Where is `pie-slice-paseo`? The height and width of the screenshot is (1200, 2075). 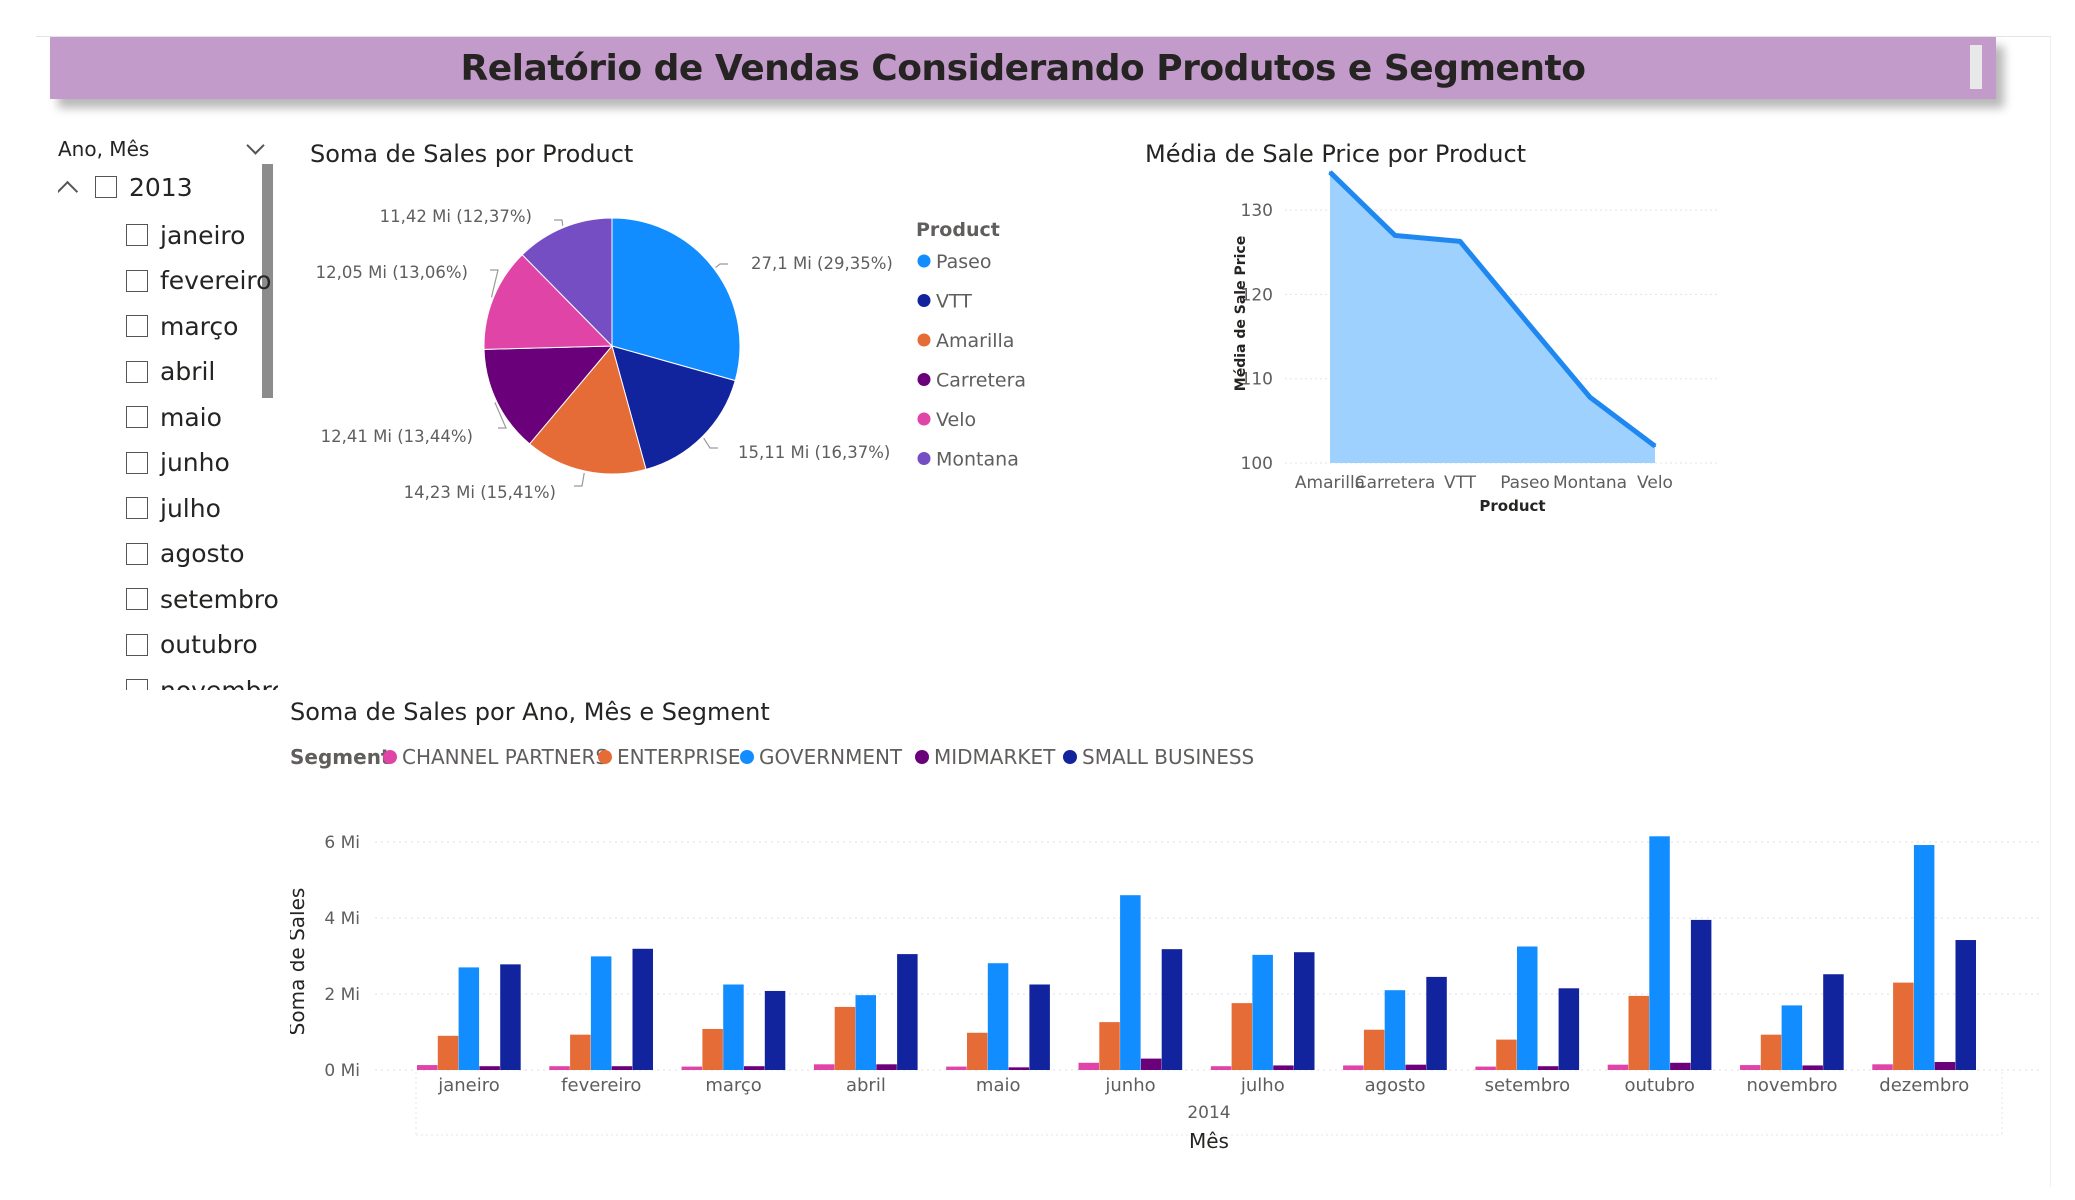
pie-slice-paseo is located at coordinates (676, 299).